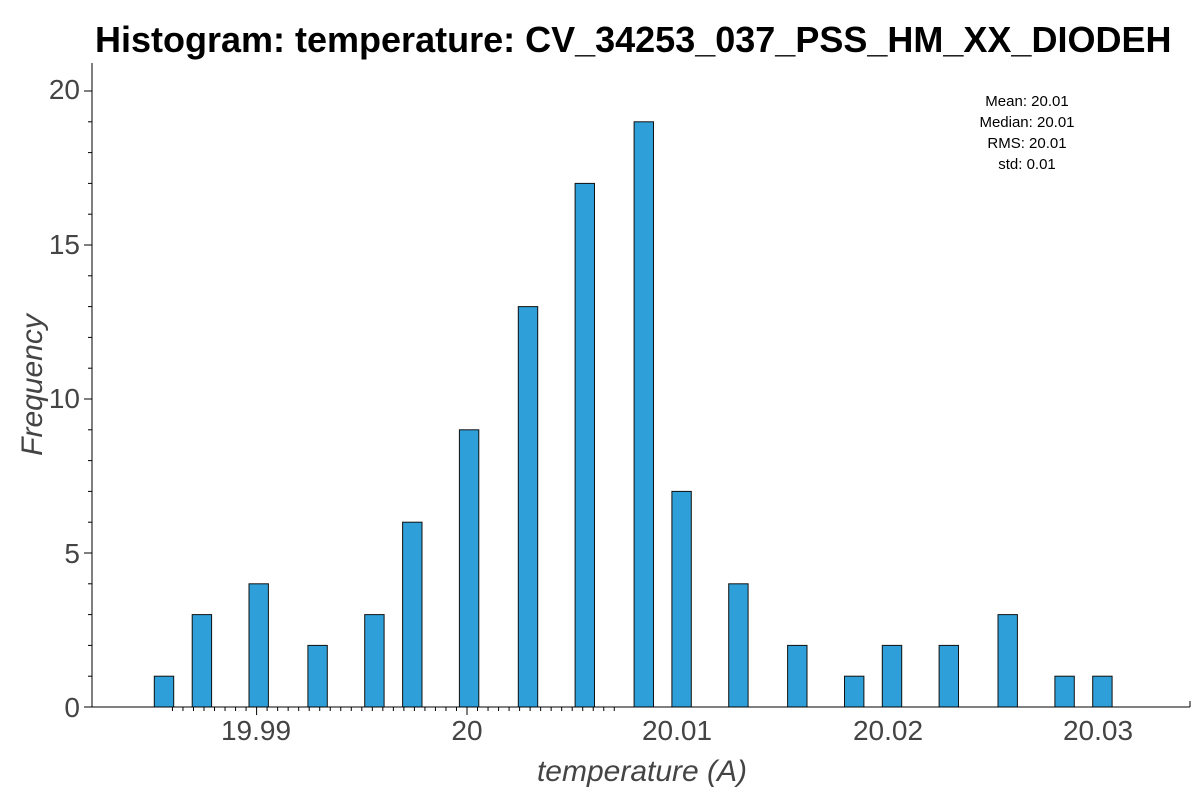  What do you see at coordinates (32, 384) in the screenshot?
I see `y-axis-label: Frequency` at bounding box center [32, 384].